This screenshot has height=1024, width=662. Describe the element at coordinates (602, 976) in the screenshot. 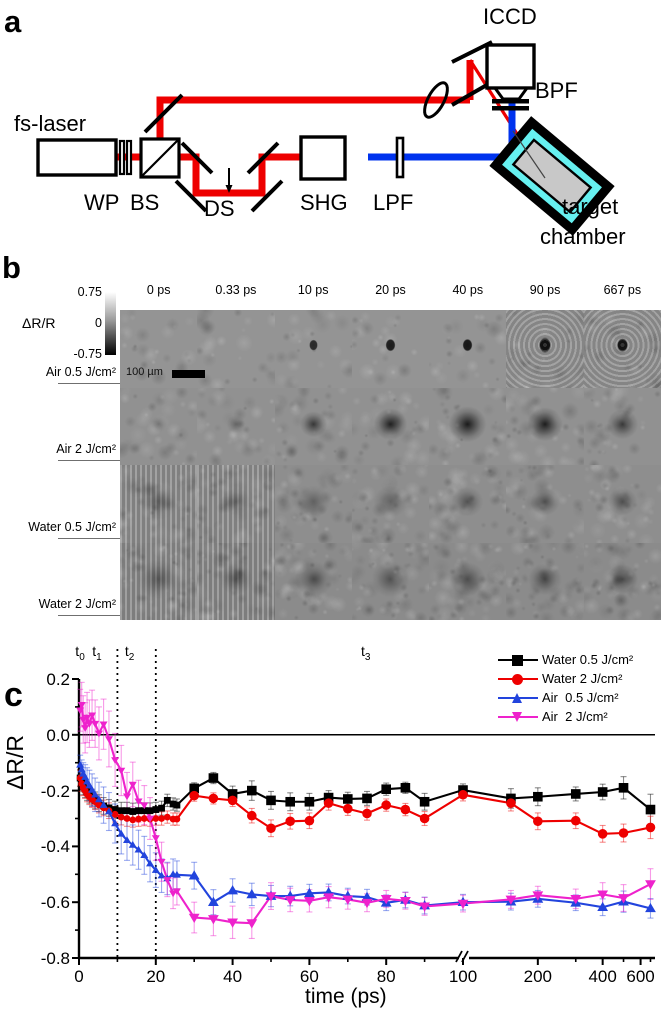

I see `chart-x-tick-label: 400` at that location.